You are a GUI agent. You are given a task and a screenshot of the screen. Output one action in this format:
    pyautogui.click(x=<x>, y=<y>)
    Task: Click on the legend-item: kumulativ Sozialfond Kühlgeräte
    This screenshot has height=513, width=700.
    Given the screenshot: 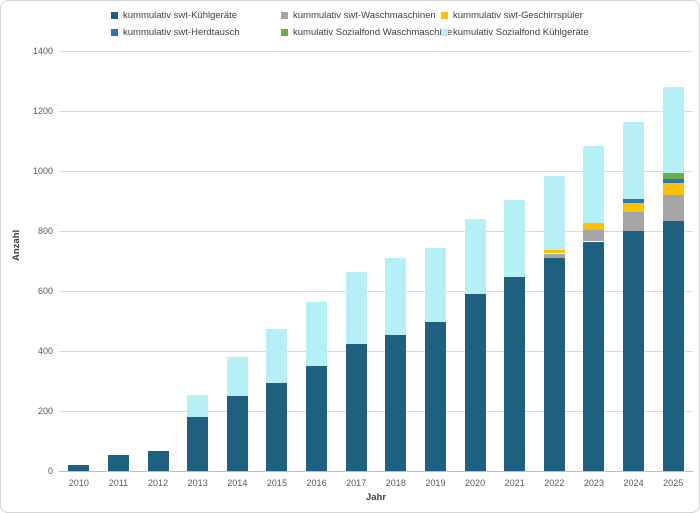 What is the action you would take?
    pyautogui.click(x=515, y=32)
    